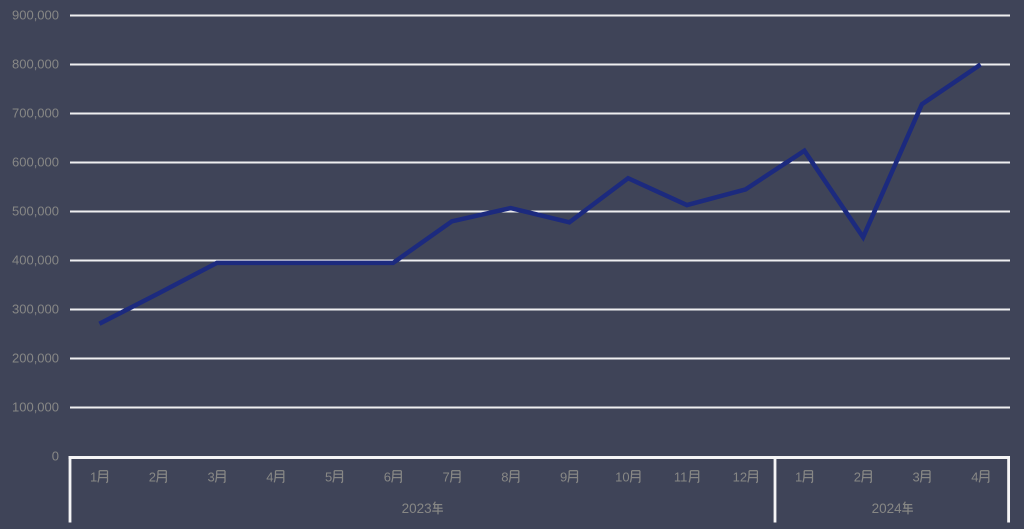 The width and height of the screenshot is (1024, 529). What do you see at coordinates (740, 476) in the screenshot?
I see `svg-text: 12` at bounding box center [740, 476].